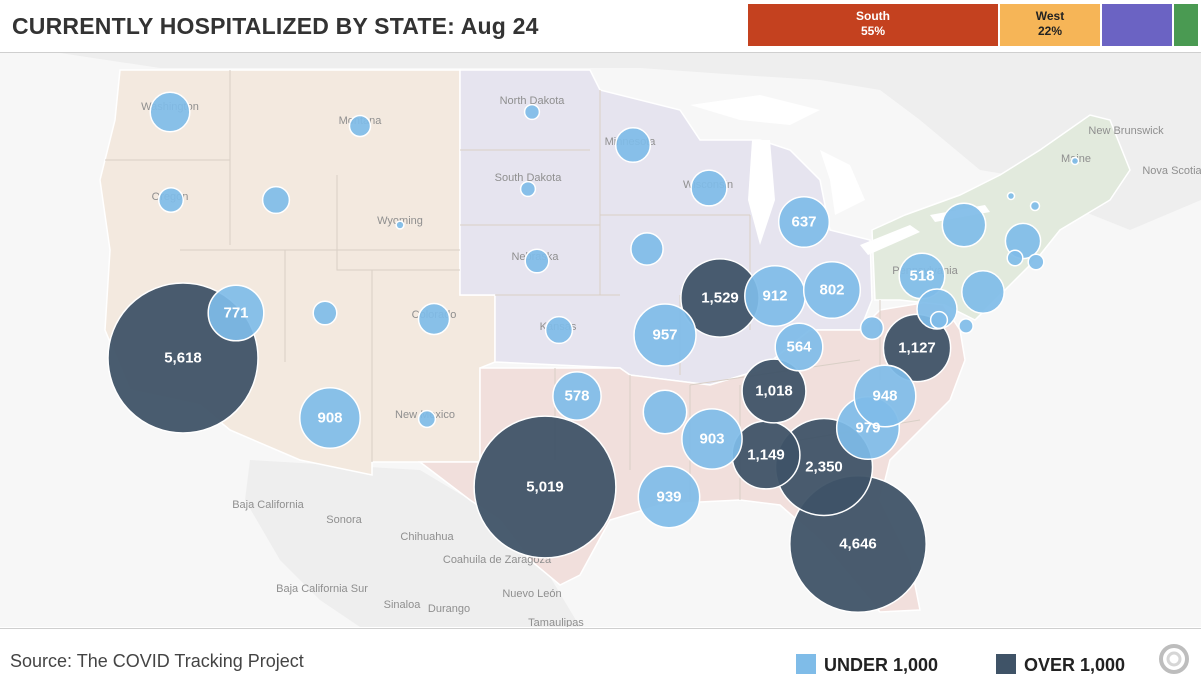 The image size is (1201, 692). I want to click on bubble-ri, so click(1036, 262).